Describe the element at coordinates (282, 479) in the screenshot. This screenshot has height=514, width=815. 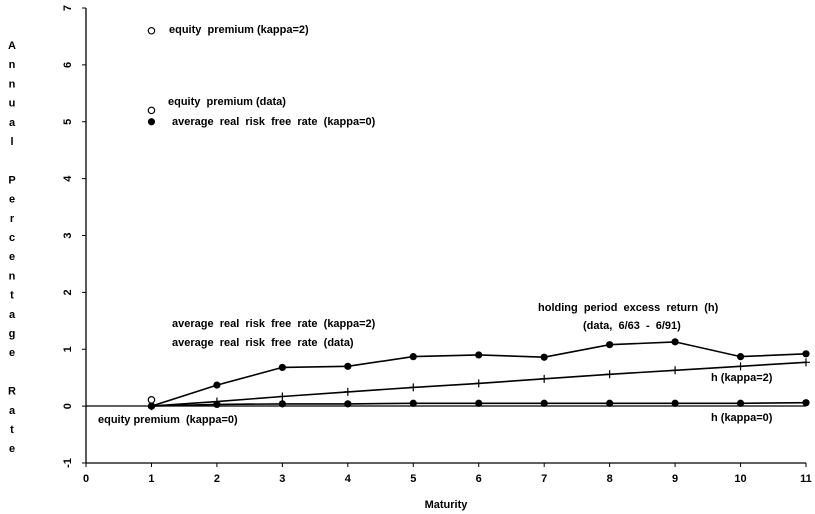
I see `x-tick-label: 3` at that location.